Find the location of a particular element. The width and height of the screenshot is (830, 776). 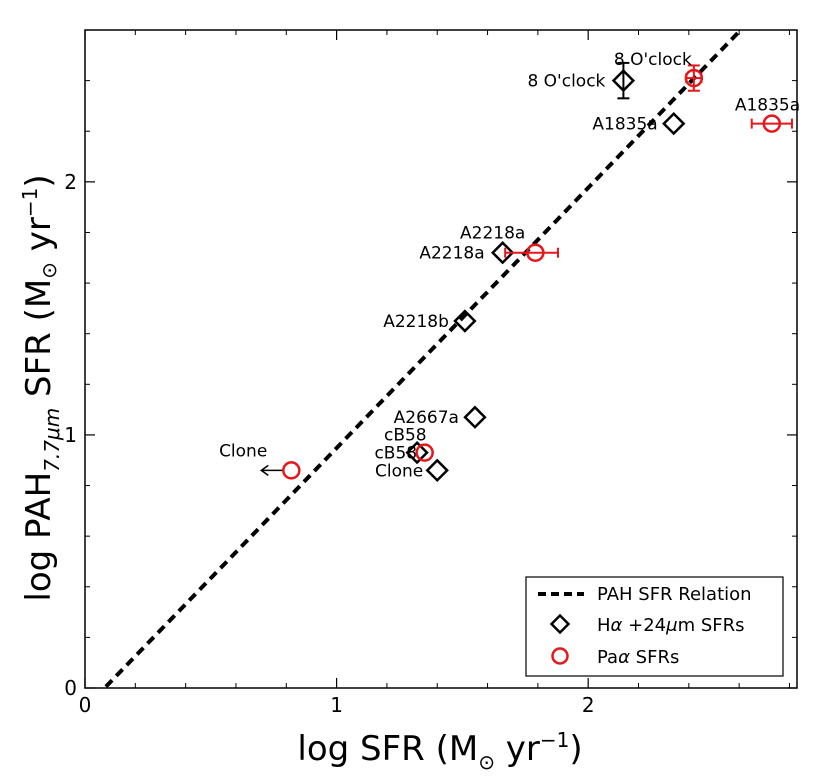

x-tick-label: 1 is located at coordinates (336, 705).